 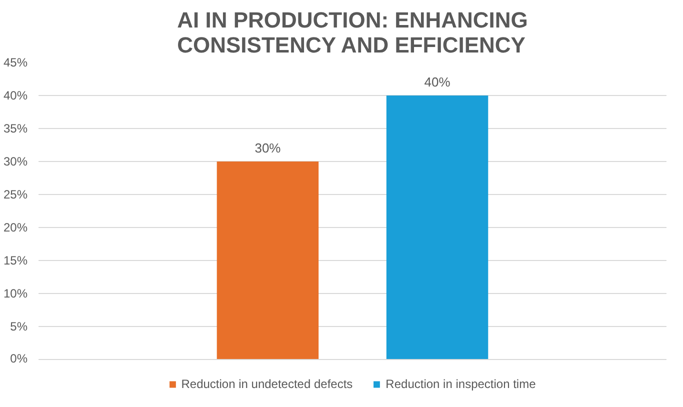 I want to click on y-tick-label: 5%, so click(x=19, y=327).